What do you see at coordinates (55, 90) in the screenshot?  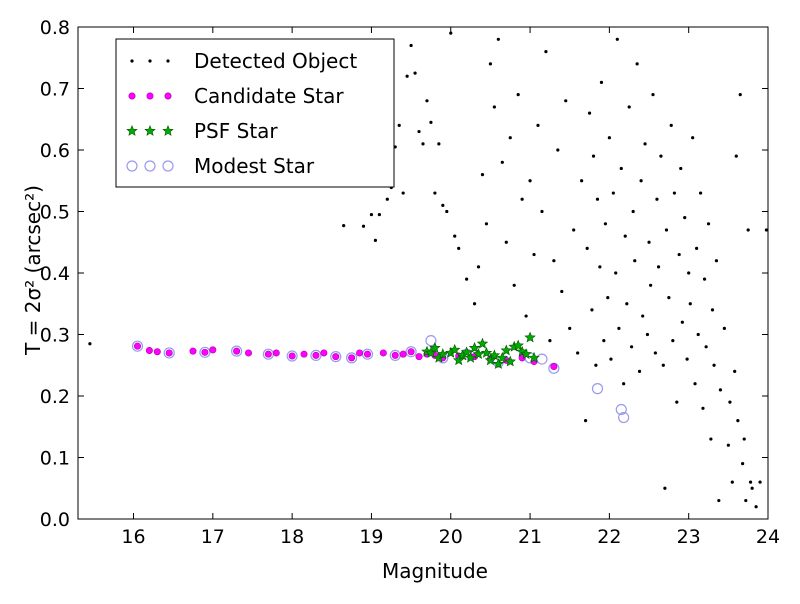 I see `y-tick-label-7: 0.7` at bounding box center [55, 90].